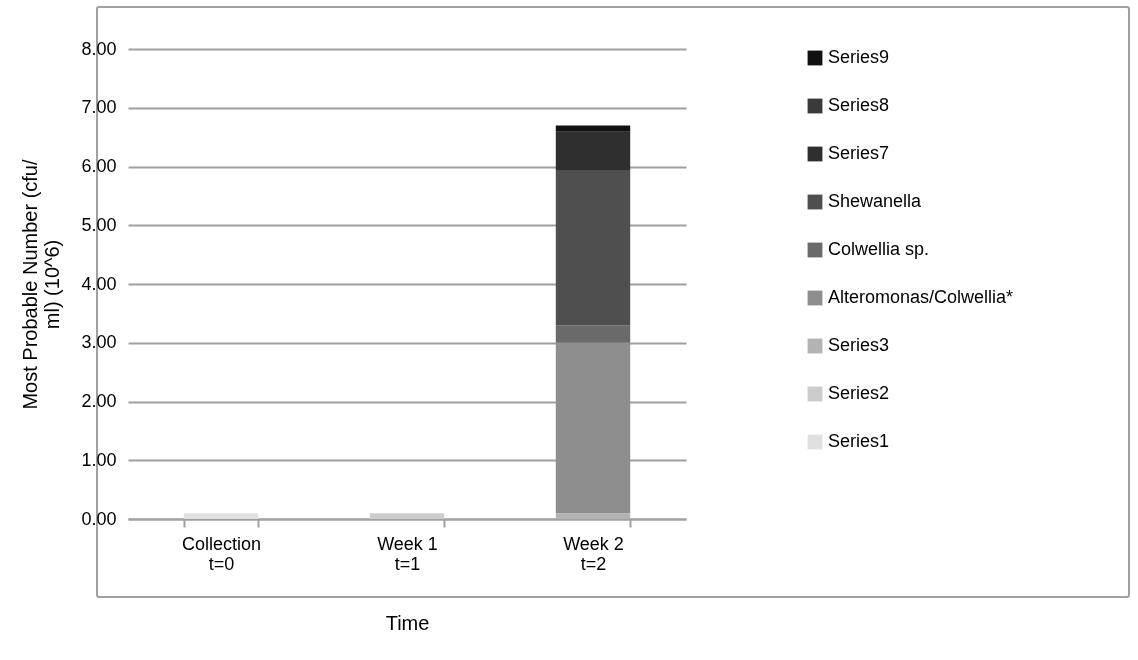 The image size is (1138, 660). Describe the element at coordinates (99, 401) in the screenshot. I see `y-tick-label: 2.00` at that location.